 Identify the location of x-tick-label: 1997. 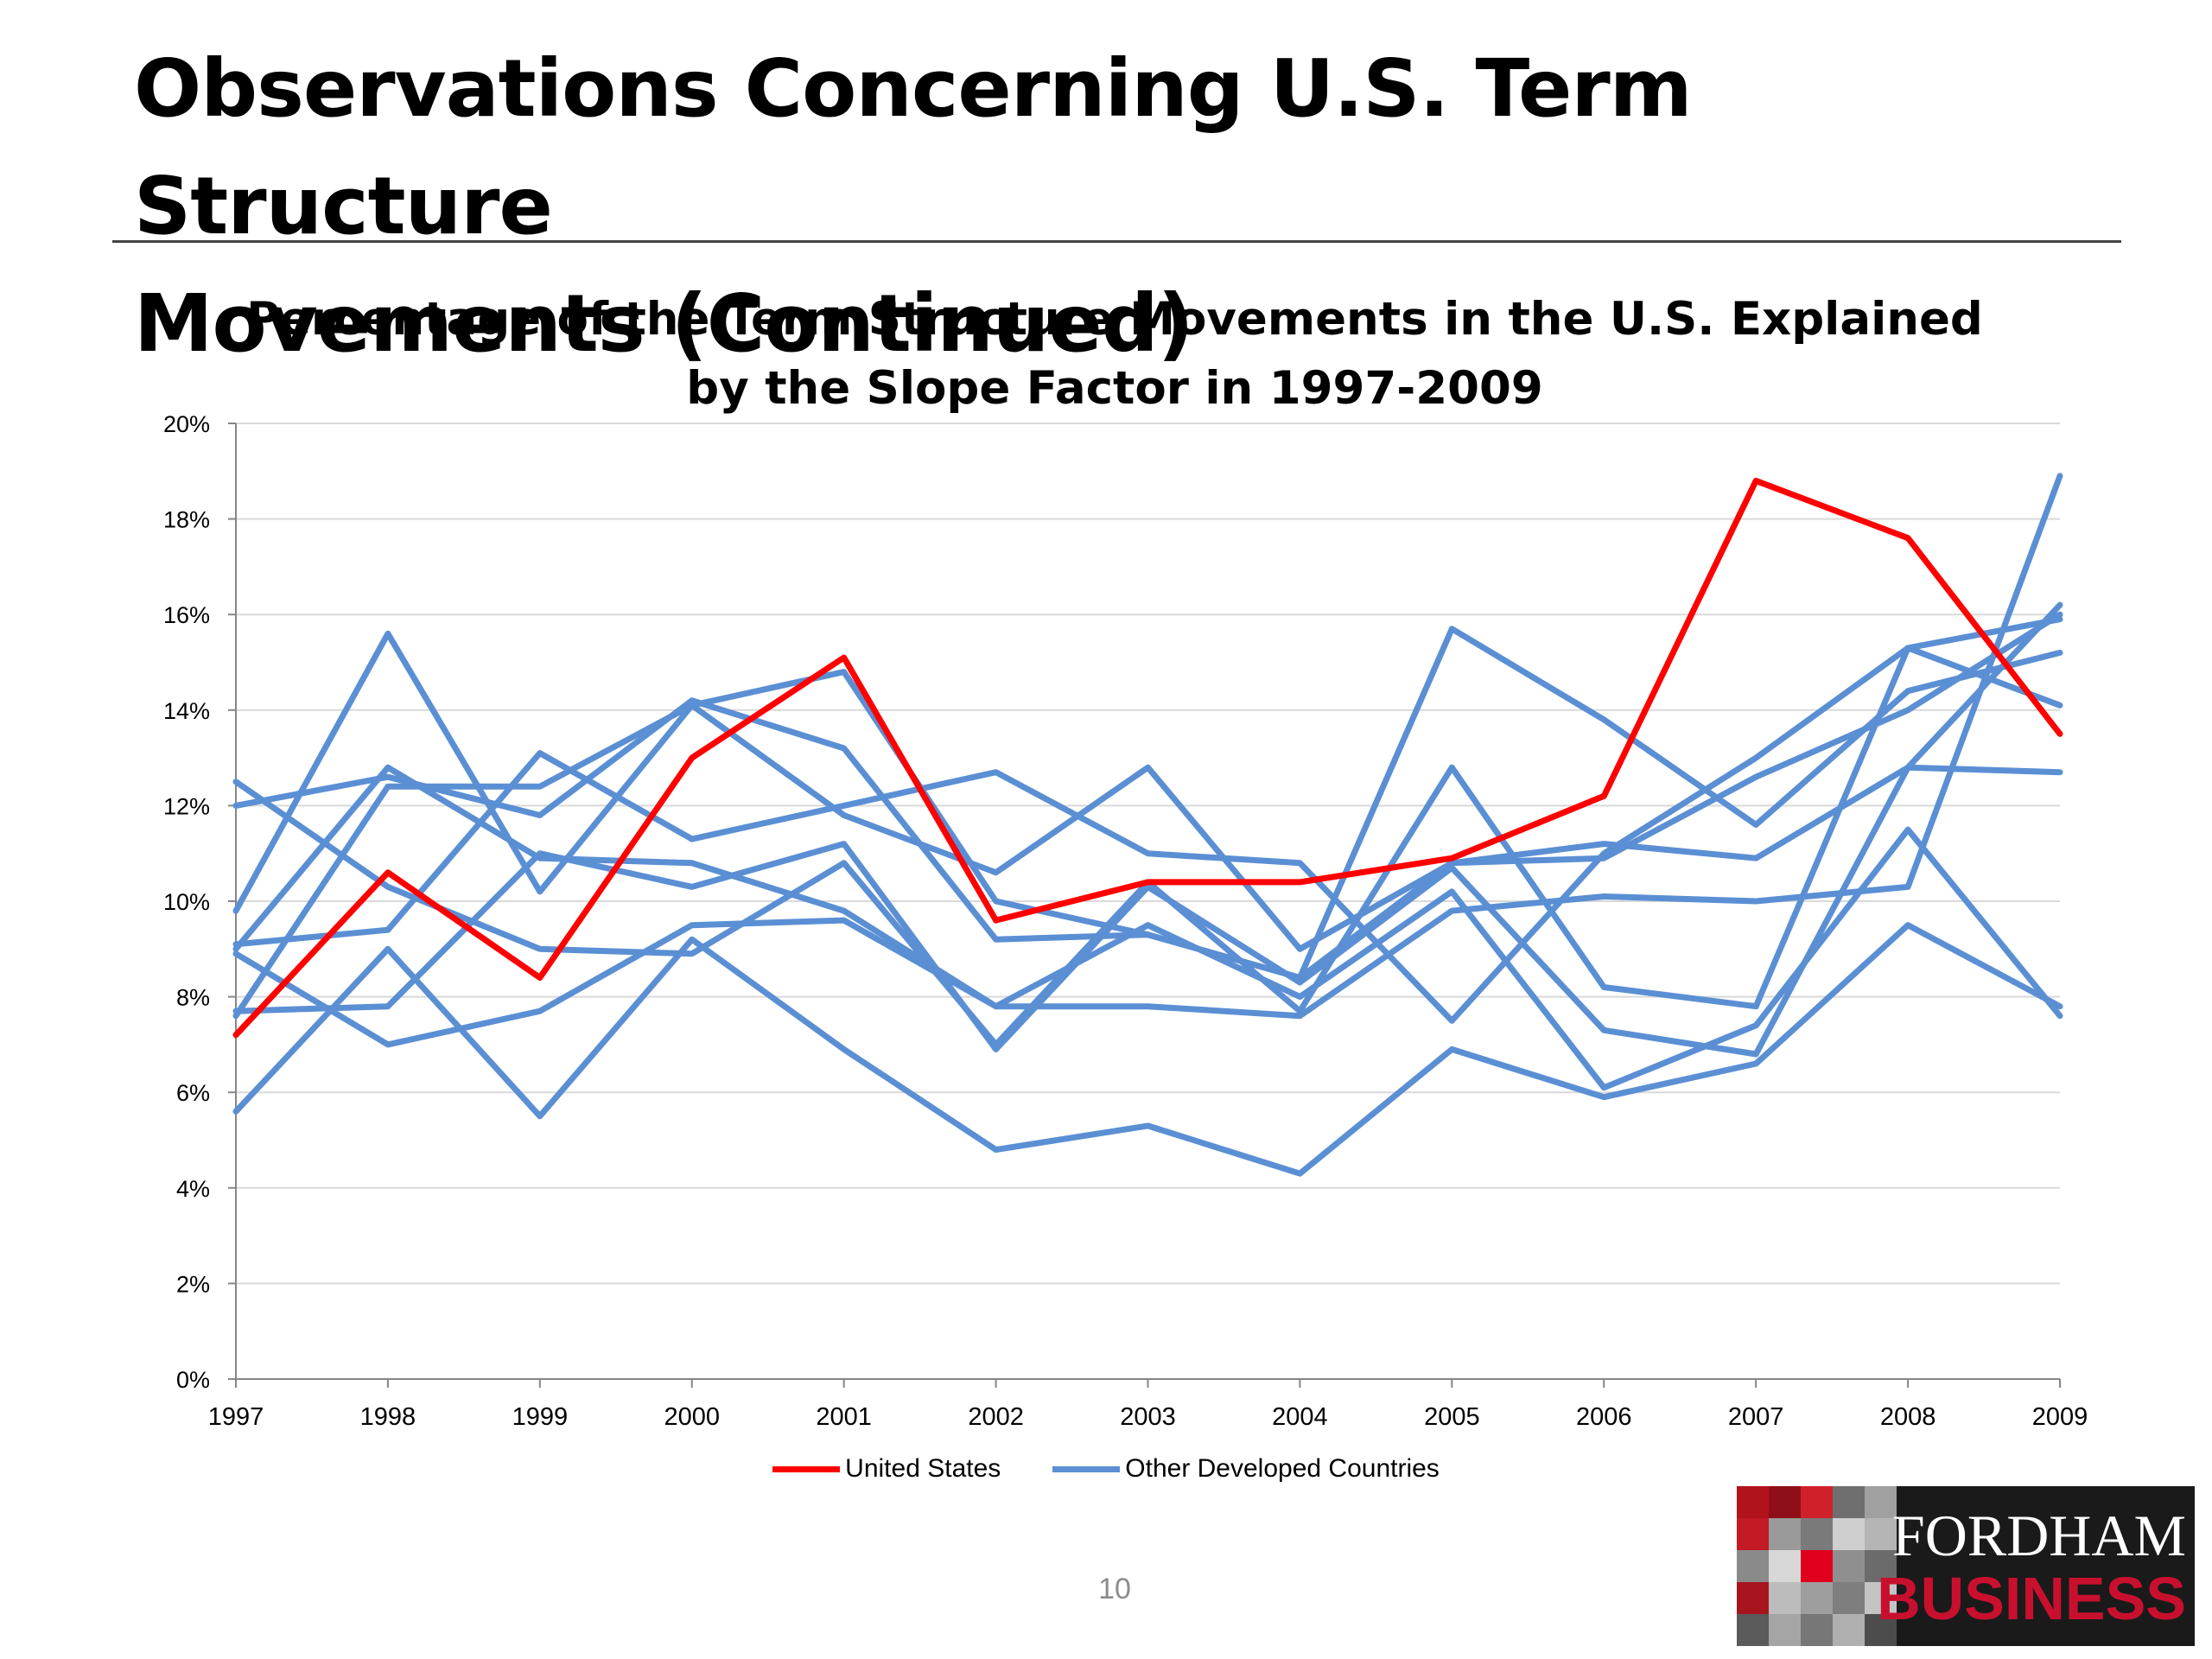
(236, 1417).